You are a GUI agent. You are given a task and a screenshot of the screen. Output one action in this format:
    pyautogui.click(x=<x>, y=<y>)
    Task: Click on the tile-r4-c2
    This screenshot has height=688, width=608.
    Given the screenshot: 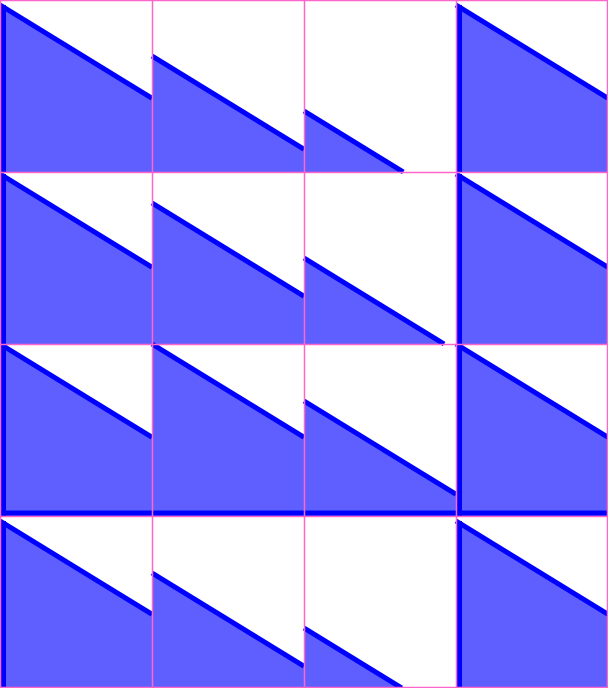 What is the action you would take?
    pyautogui.click(x=228, y=629)
    